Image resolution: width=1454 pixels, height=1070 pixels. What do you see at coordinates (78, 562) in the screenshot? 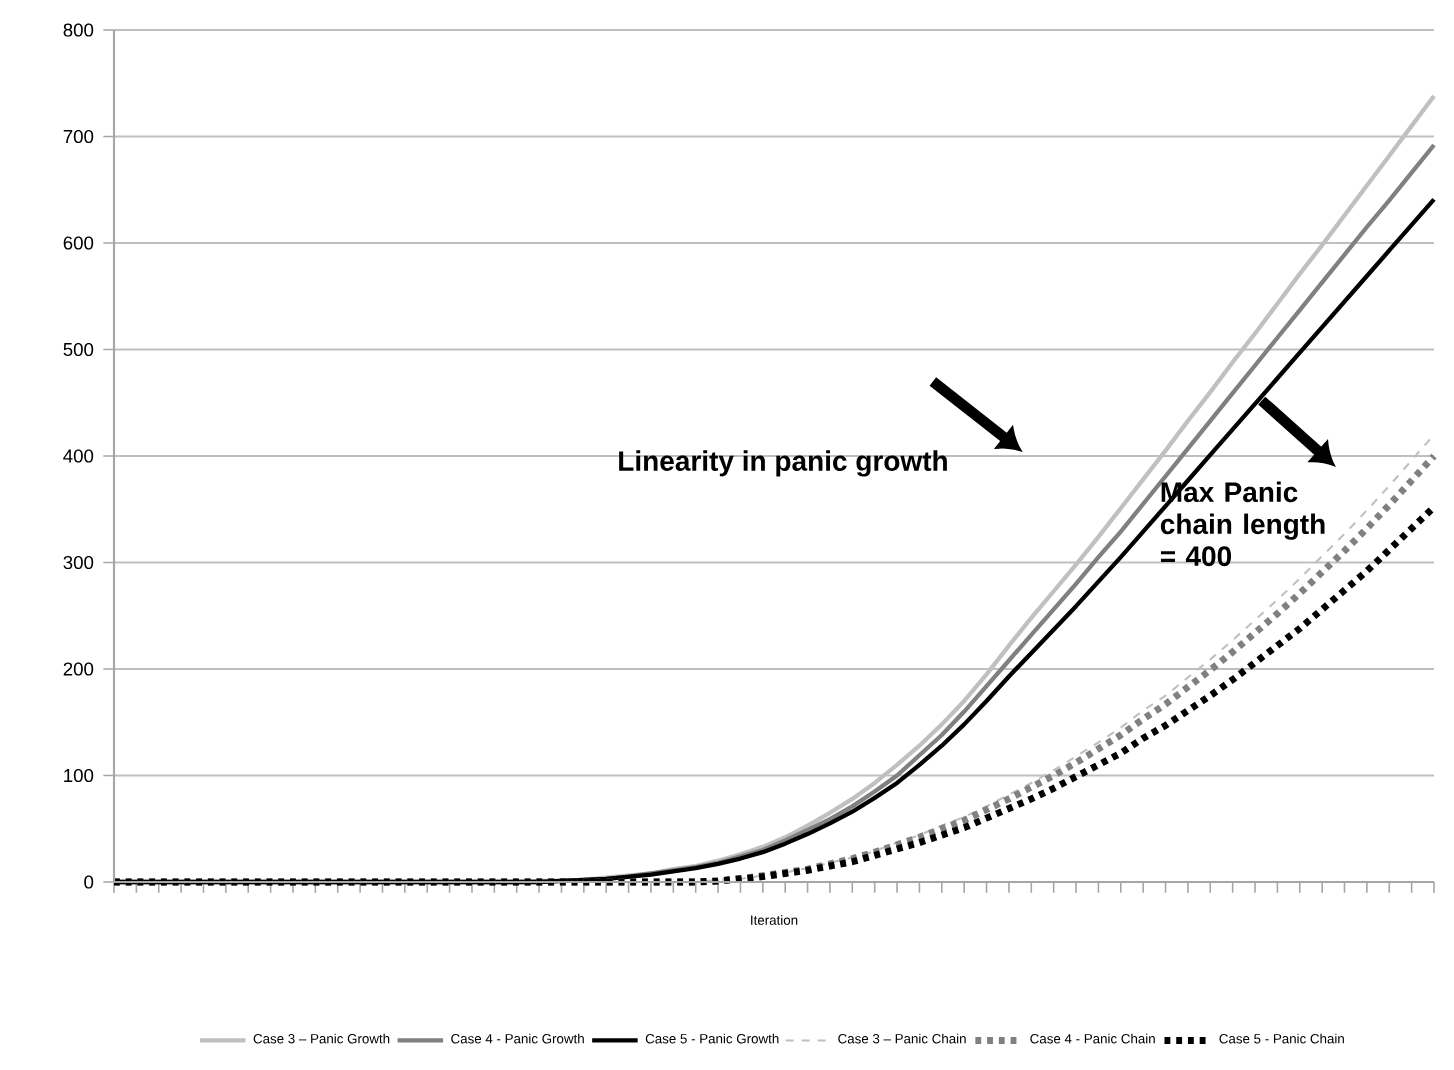
I see `y-tick-label: 300` at bounding box center [78, 562].